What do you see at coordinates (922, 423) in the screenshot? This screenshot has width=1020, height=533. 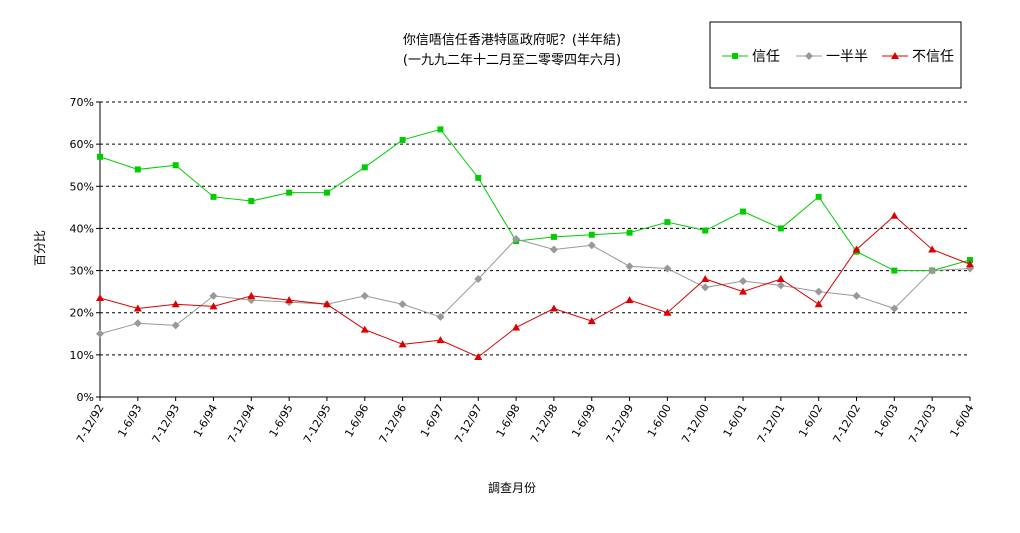 I see `x-tick-label: 7-12/03` at bounding box center [922, 423].